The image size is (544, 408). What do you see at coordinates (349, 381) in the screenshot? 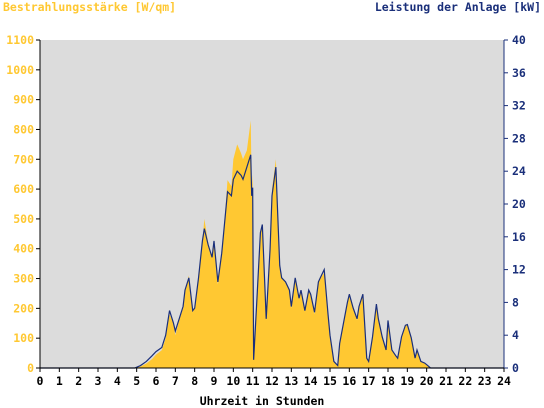
I see `x-tick-label: 16` at bounding box center [349, 381].